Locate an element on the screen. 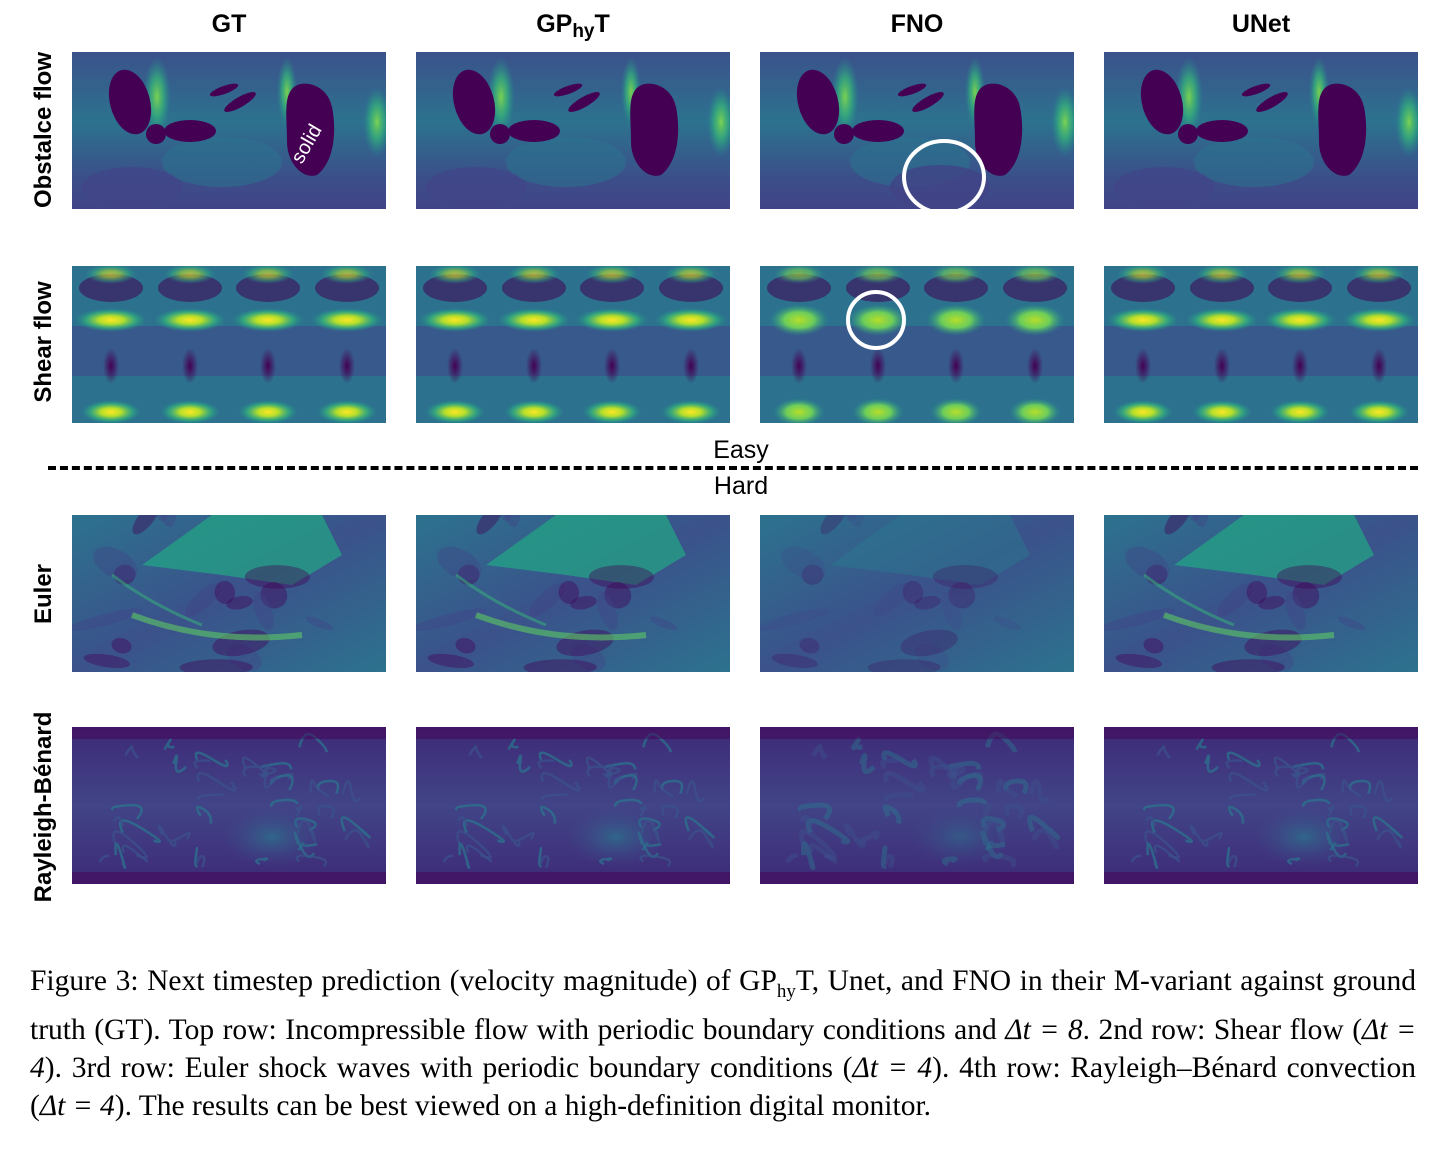 This screenshot has height=1171, width=1445. easy-hard-divider is located at coordinates (733, 468).